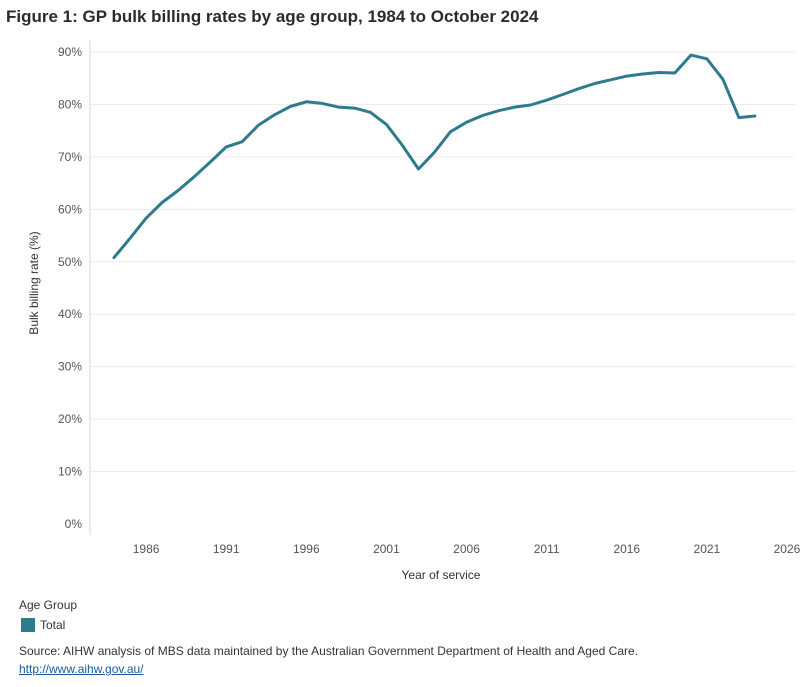 The width and height of the screenshot is (808, 687). I want to click on x-tick-label: 2006, so click(466, 549).